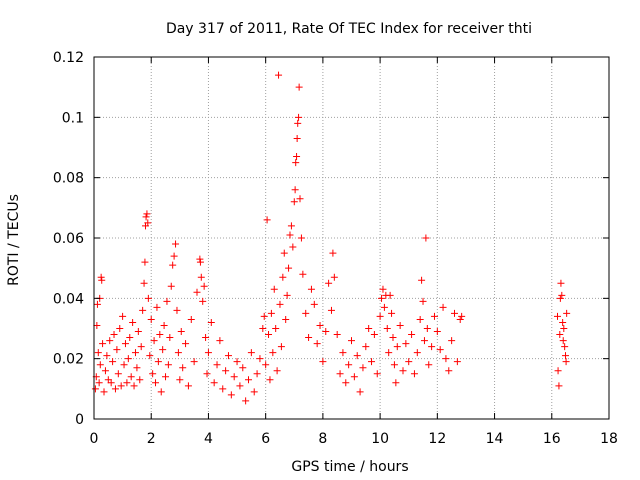 The height and width of the screenshot is (480, 640). Describe the element at coordinates (265, 439) in the screenshot. I see `x-tick-label: 6` at that location.